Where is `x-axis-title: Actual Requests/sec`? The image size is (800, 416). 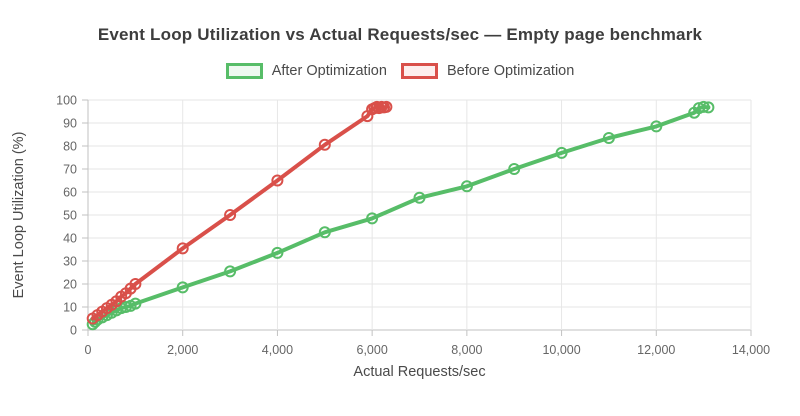 x-axis-title: Actual Requests/sec is located at coordinates (419, 372).